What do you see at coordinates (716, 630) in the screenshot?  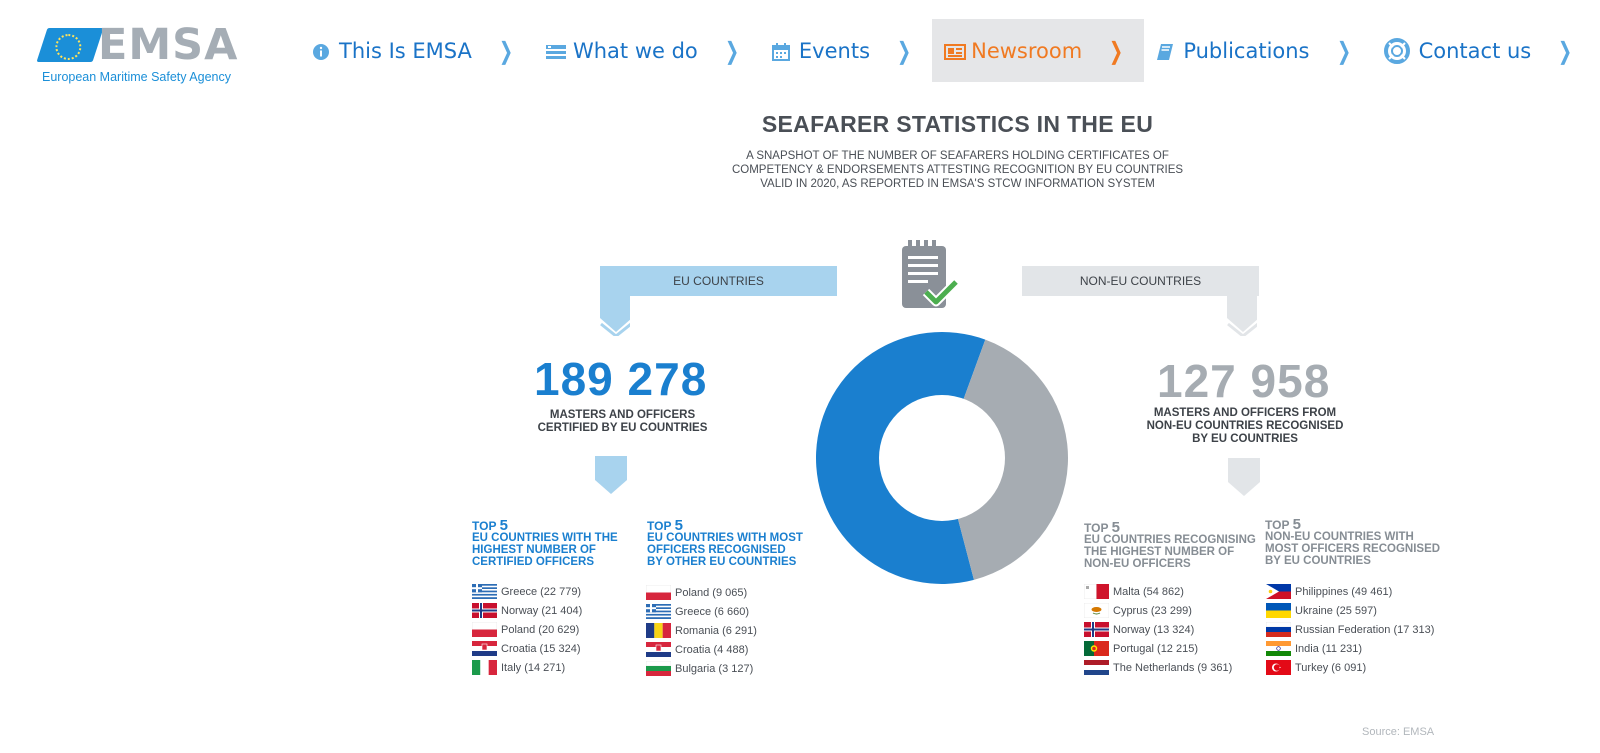 I see `list-item-label: Romania (6 291)` at bounding box center [716, 630].